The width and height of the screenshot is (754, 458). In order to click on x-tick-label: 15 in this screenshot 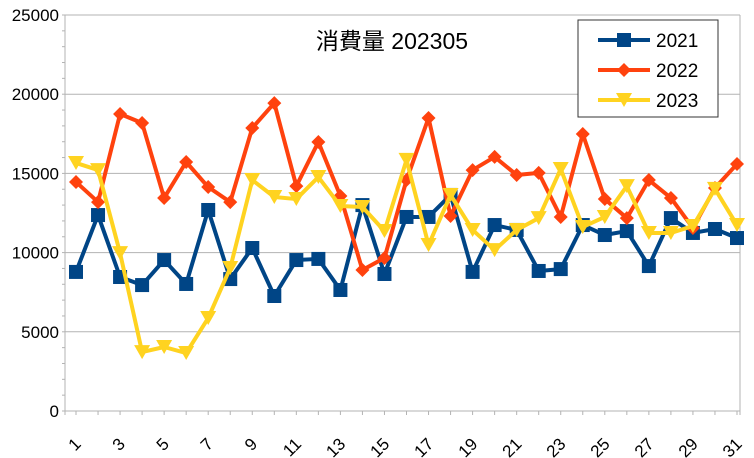, I will do `click(379, 446)`.